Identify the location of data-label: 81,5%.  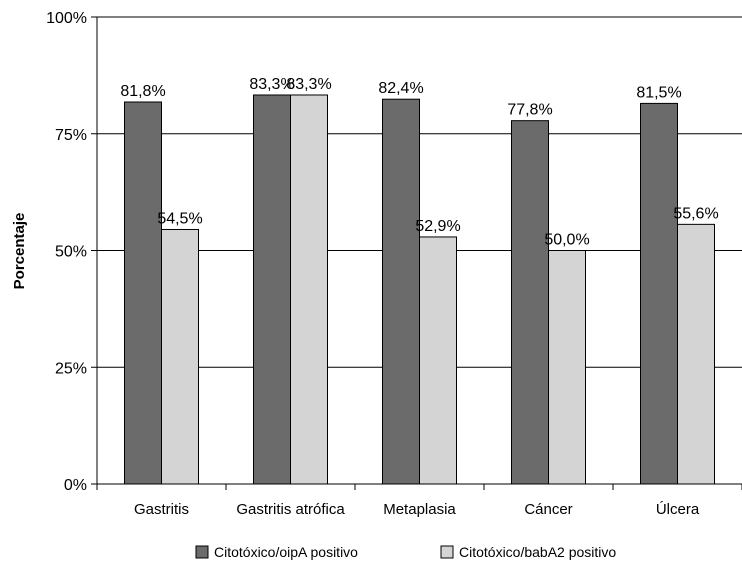
(658, 92).